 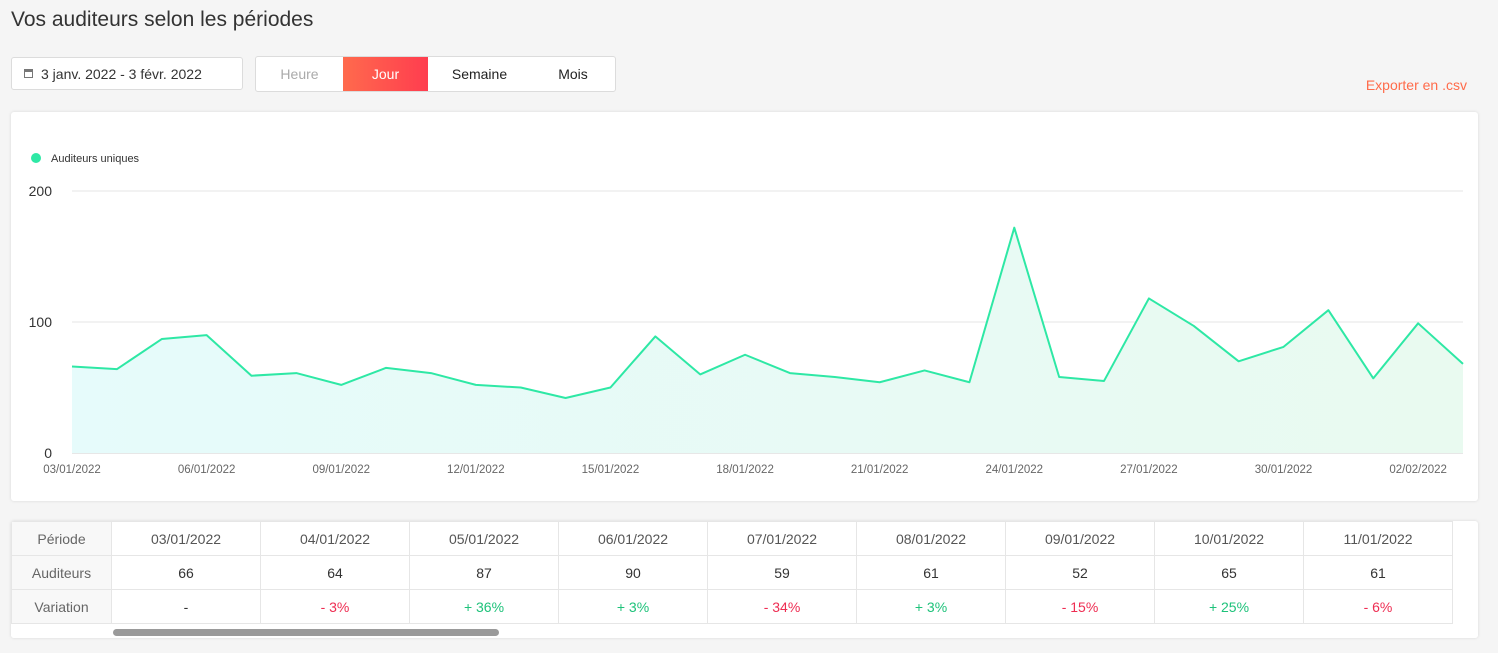 What do you see at coordinates (1418, 470) in the screenshot?
I see `x-tick-label: 02/02/2022` at bounding box center [1418, 470].